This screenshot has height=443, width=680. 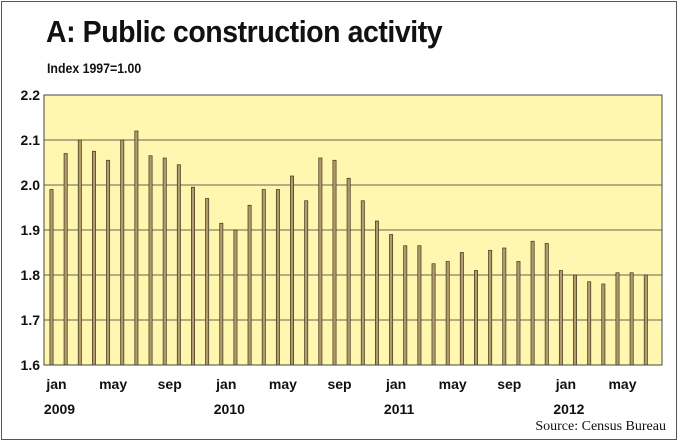 I want to click on chart-subtitle: Index 1997=1.00, so click(x=94, y=68).